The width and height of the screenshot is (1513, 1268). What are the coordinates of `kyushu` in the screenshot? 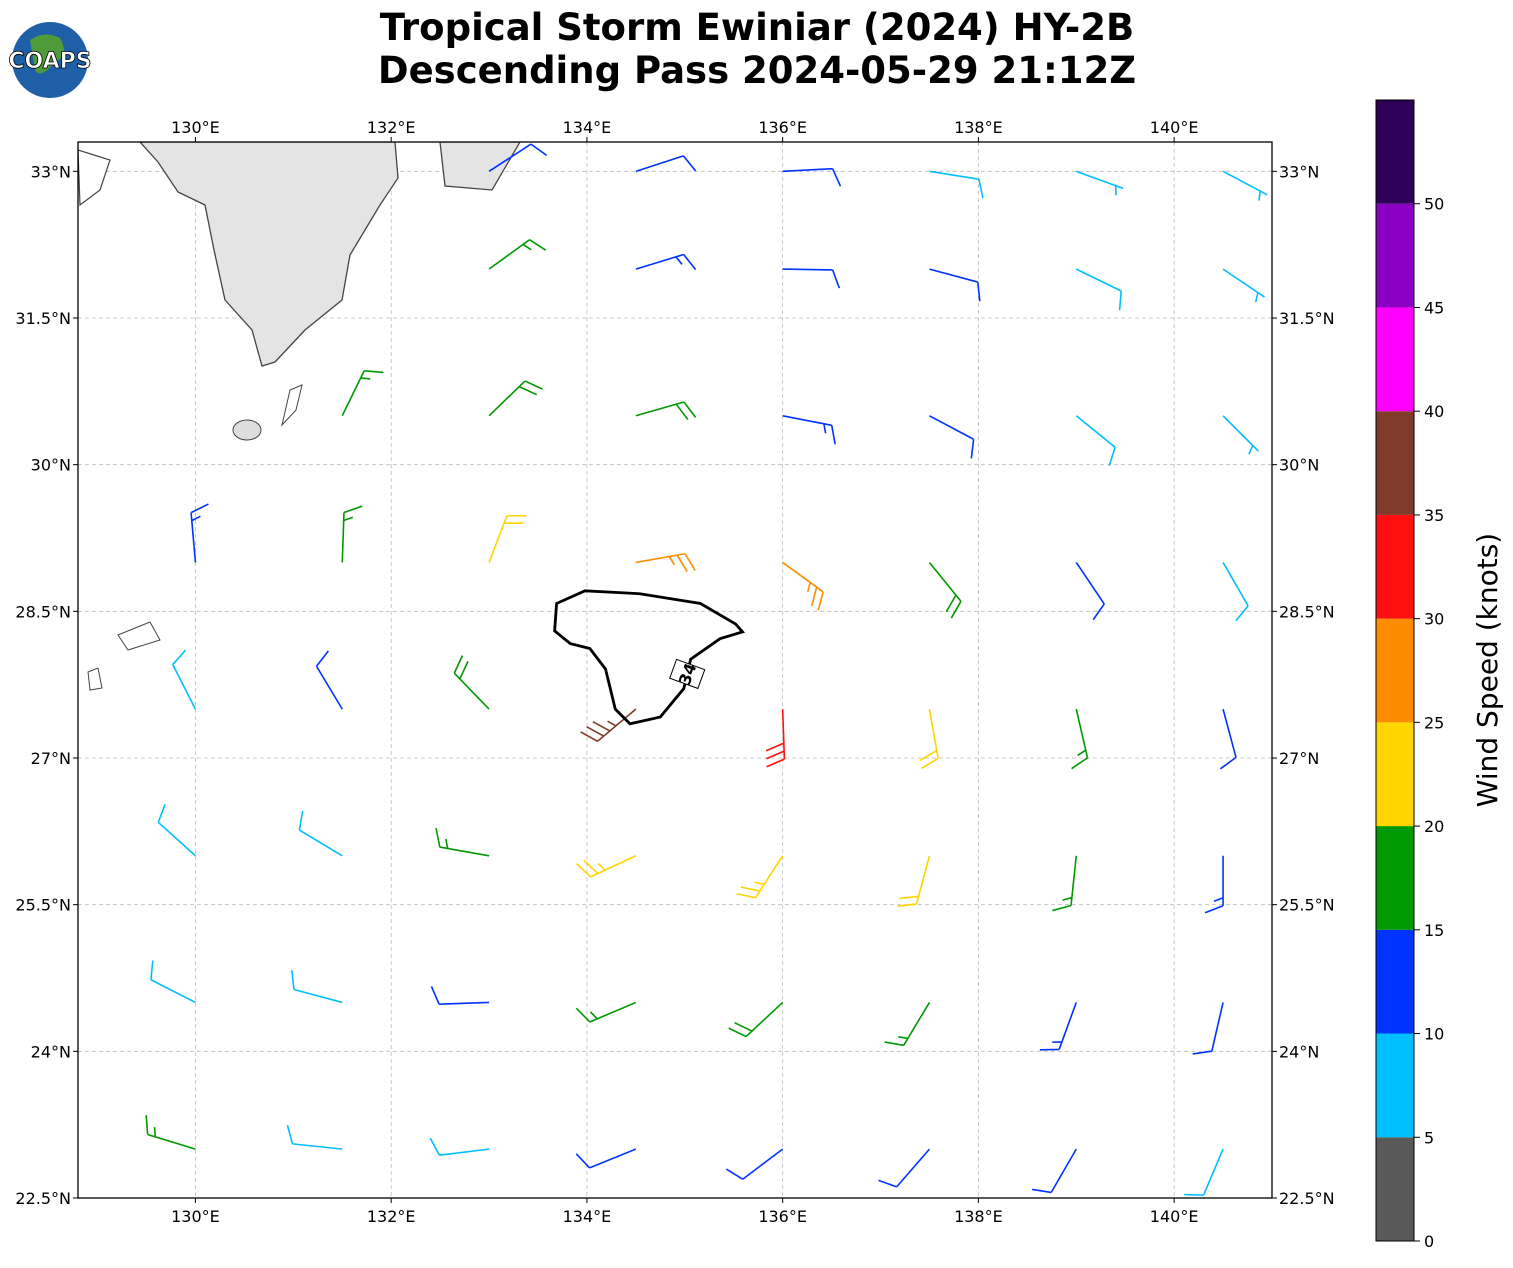 It's located at (269, 254).